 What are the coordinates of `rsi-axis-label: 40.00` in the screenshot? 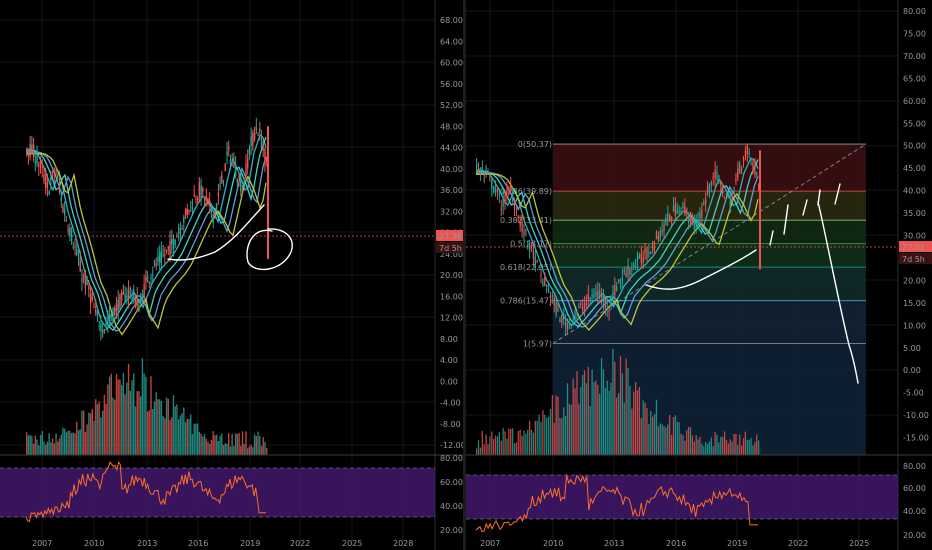 It's located at (914, 511).